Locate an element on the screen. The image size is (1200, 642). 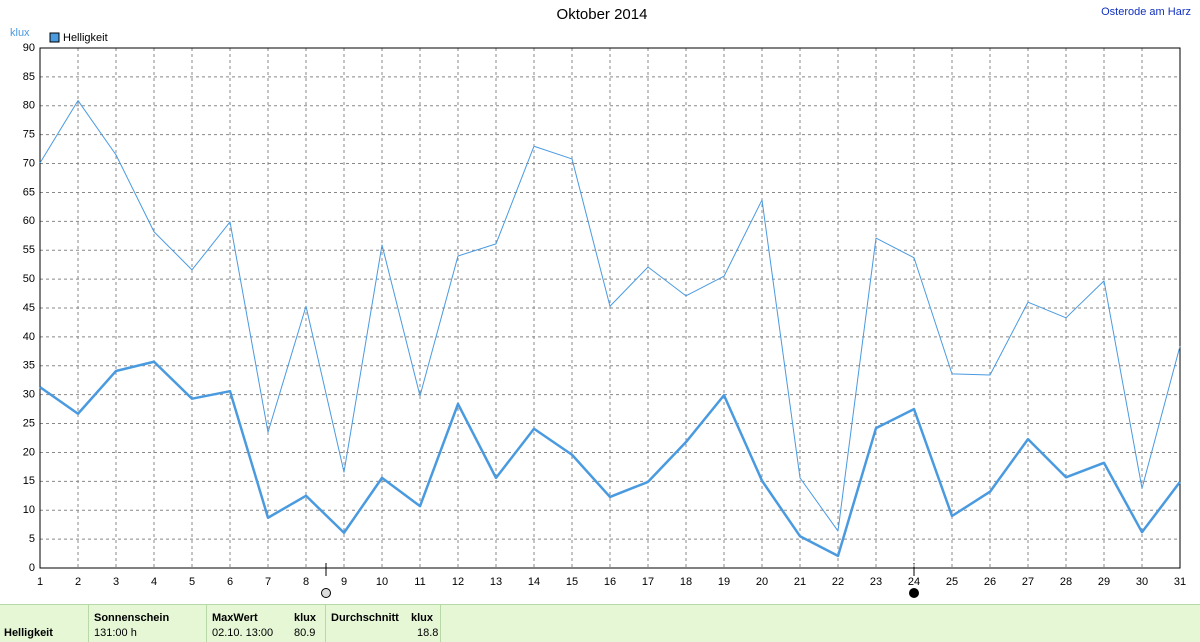
y-axis-label: klux is located at coordinates (20, 33).